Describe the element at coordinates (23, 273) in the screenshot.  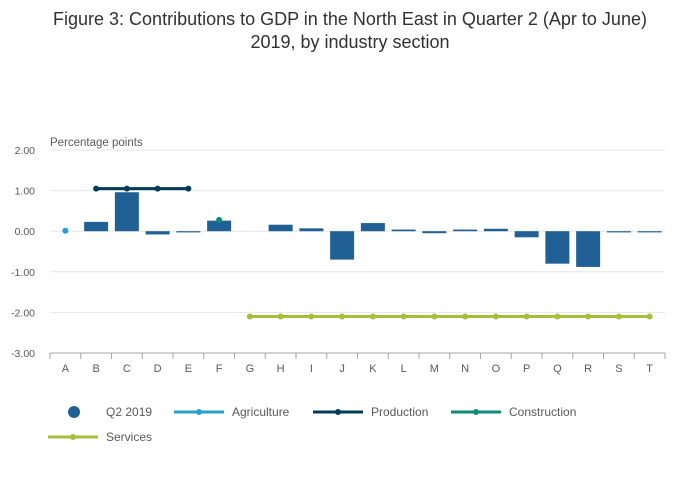
I see `y-tick-label: -1.00` at that location.